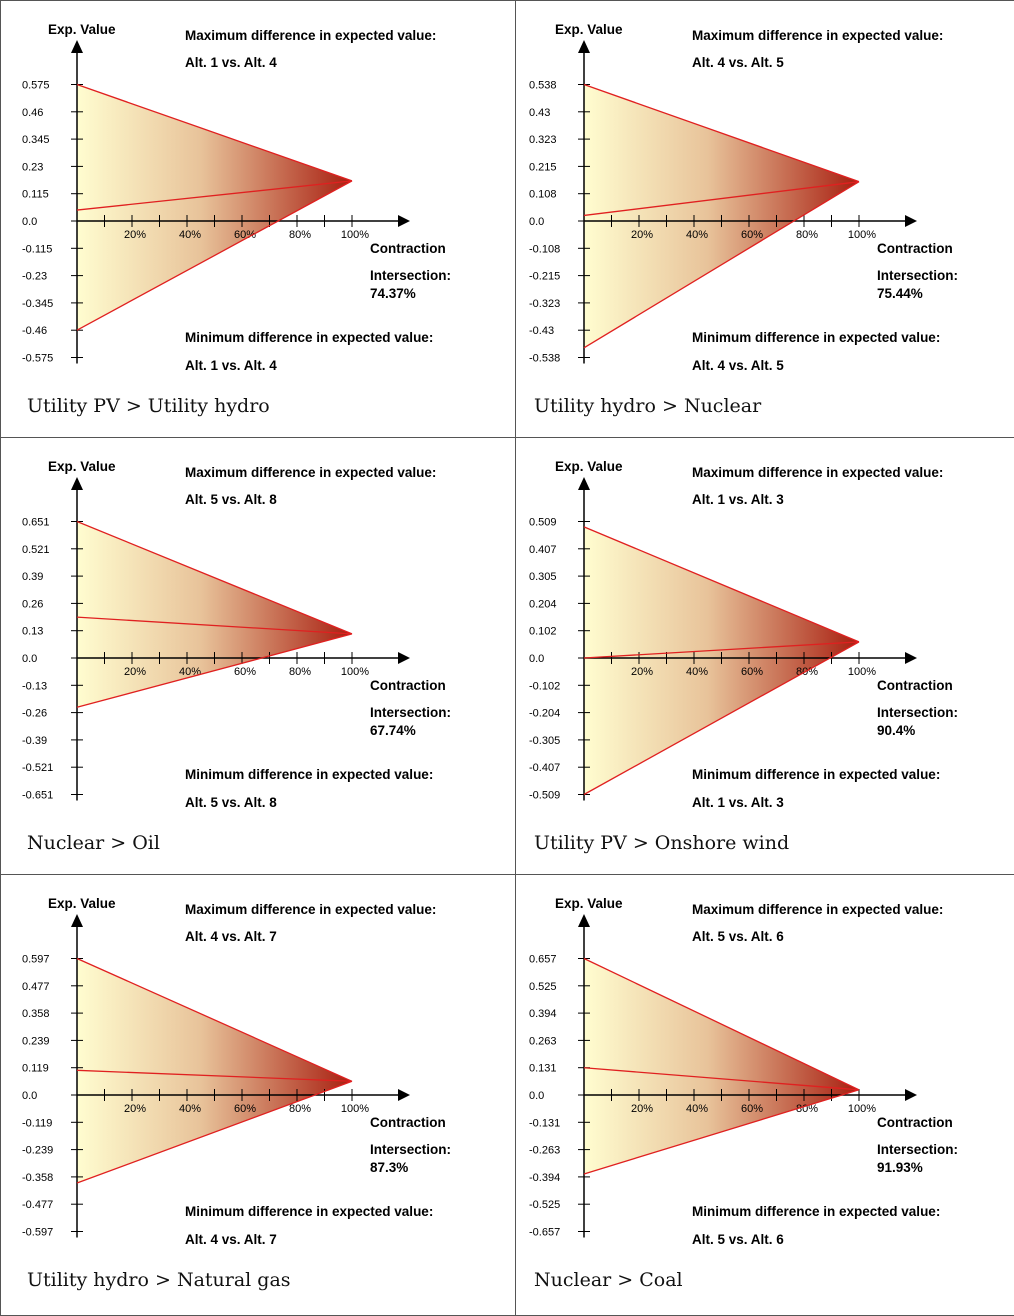  Describe the element at coordinates (36, 86) in the screenshot. I see `y-tick-label: 0.575` at that location.